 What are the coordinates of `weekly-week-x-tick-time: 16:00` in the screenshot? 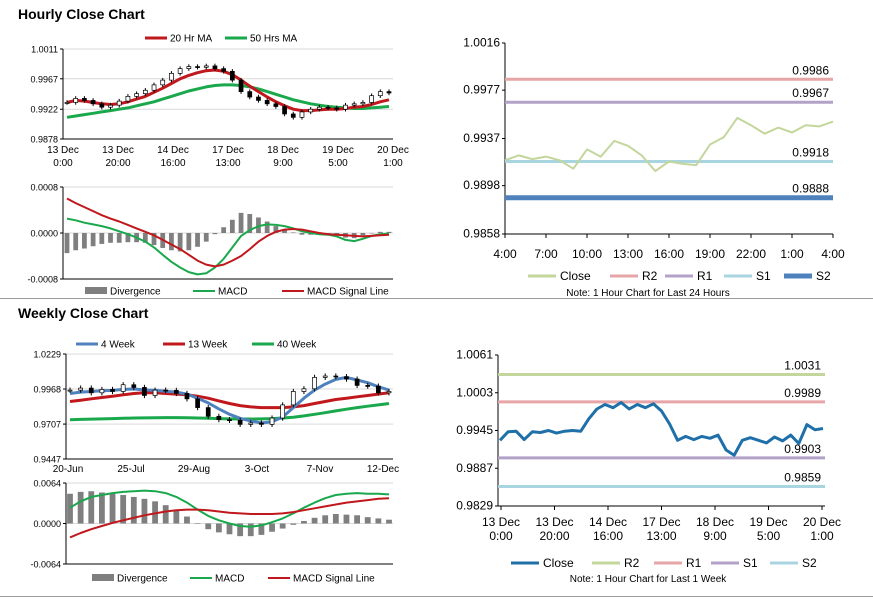 It's located at (608, 536).